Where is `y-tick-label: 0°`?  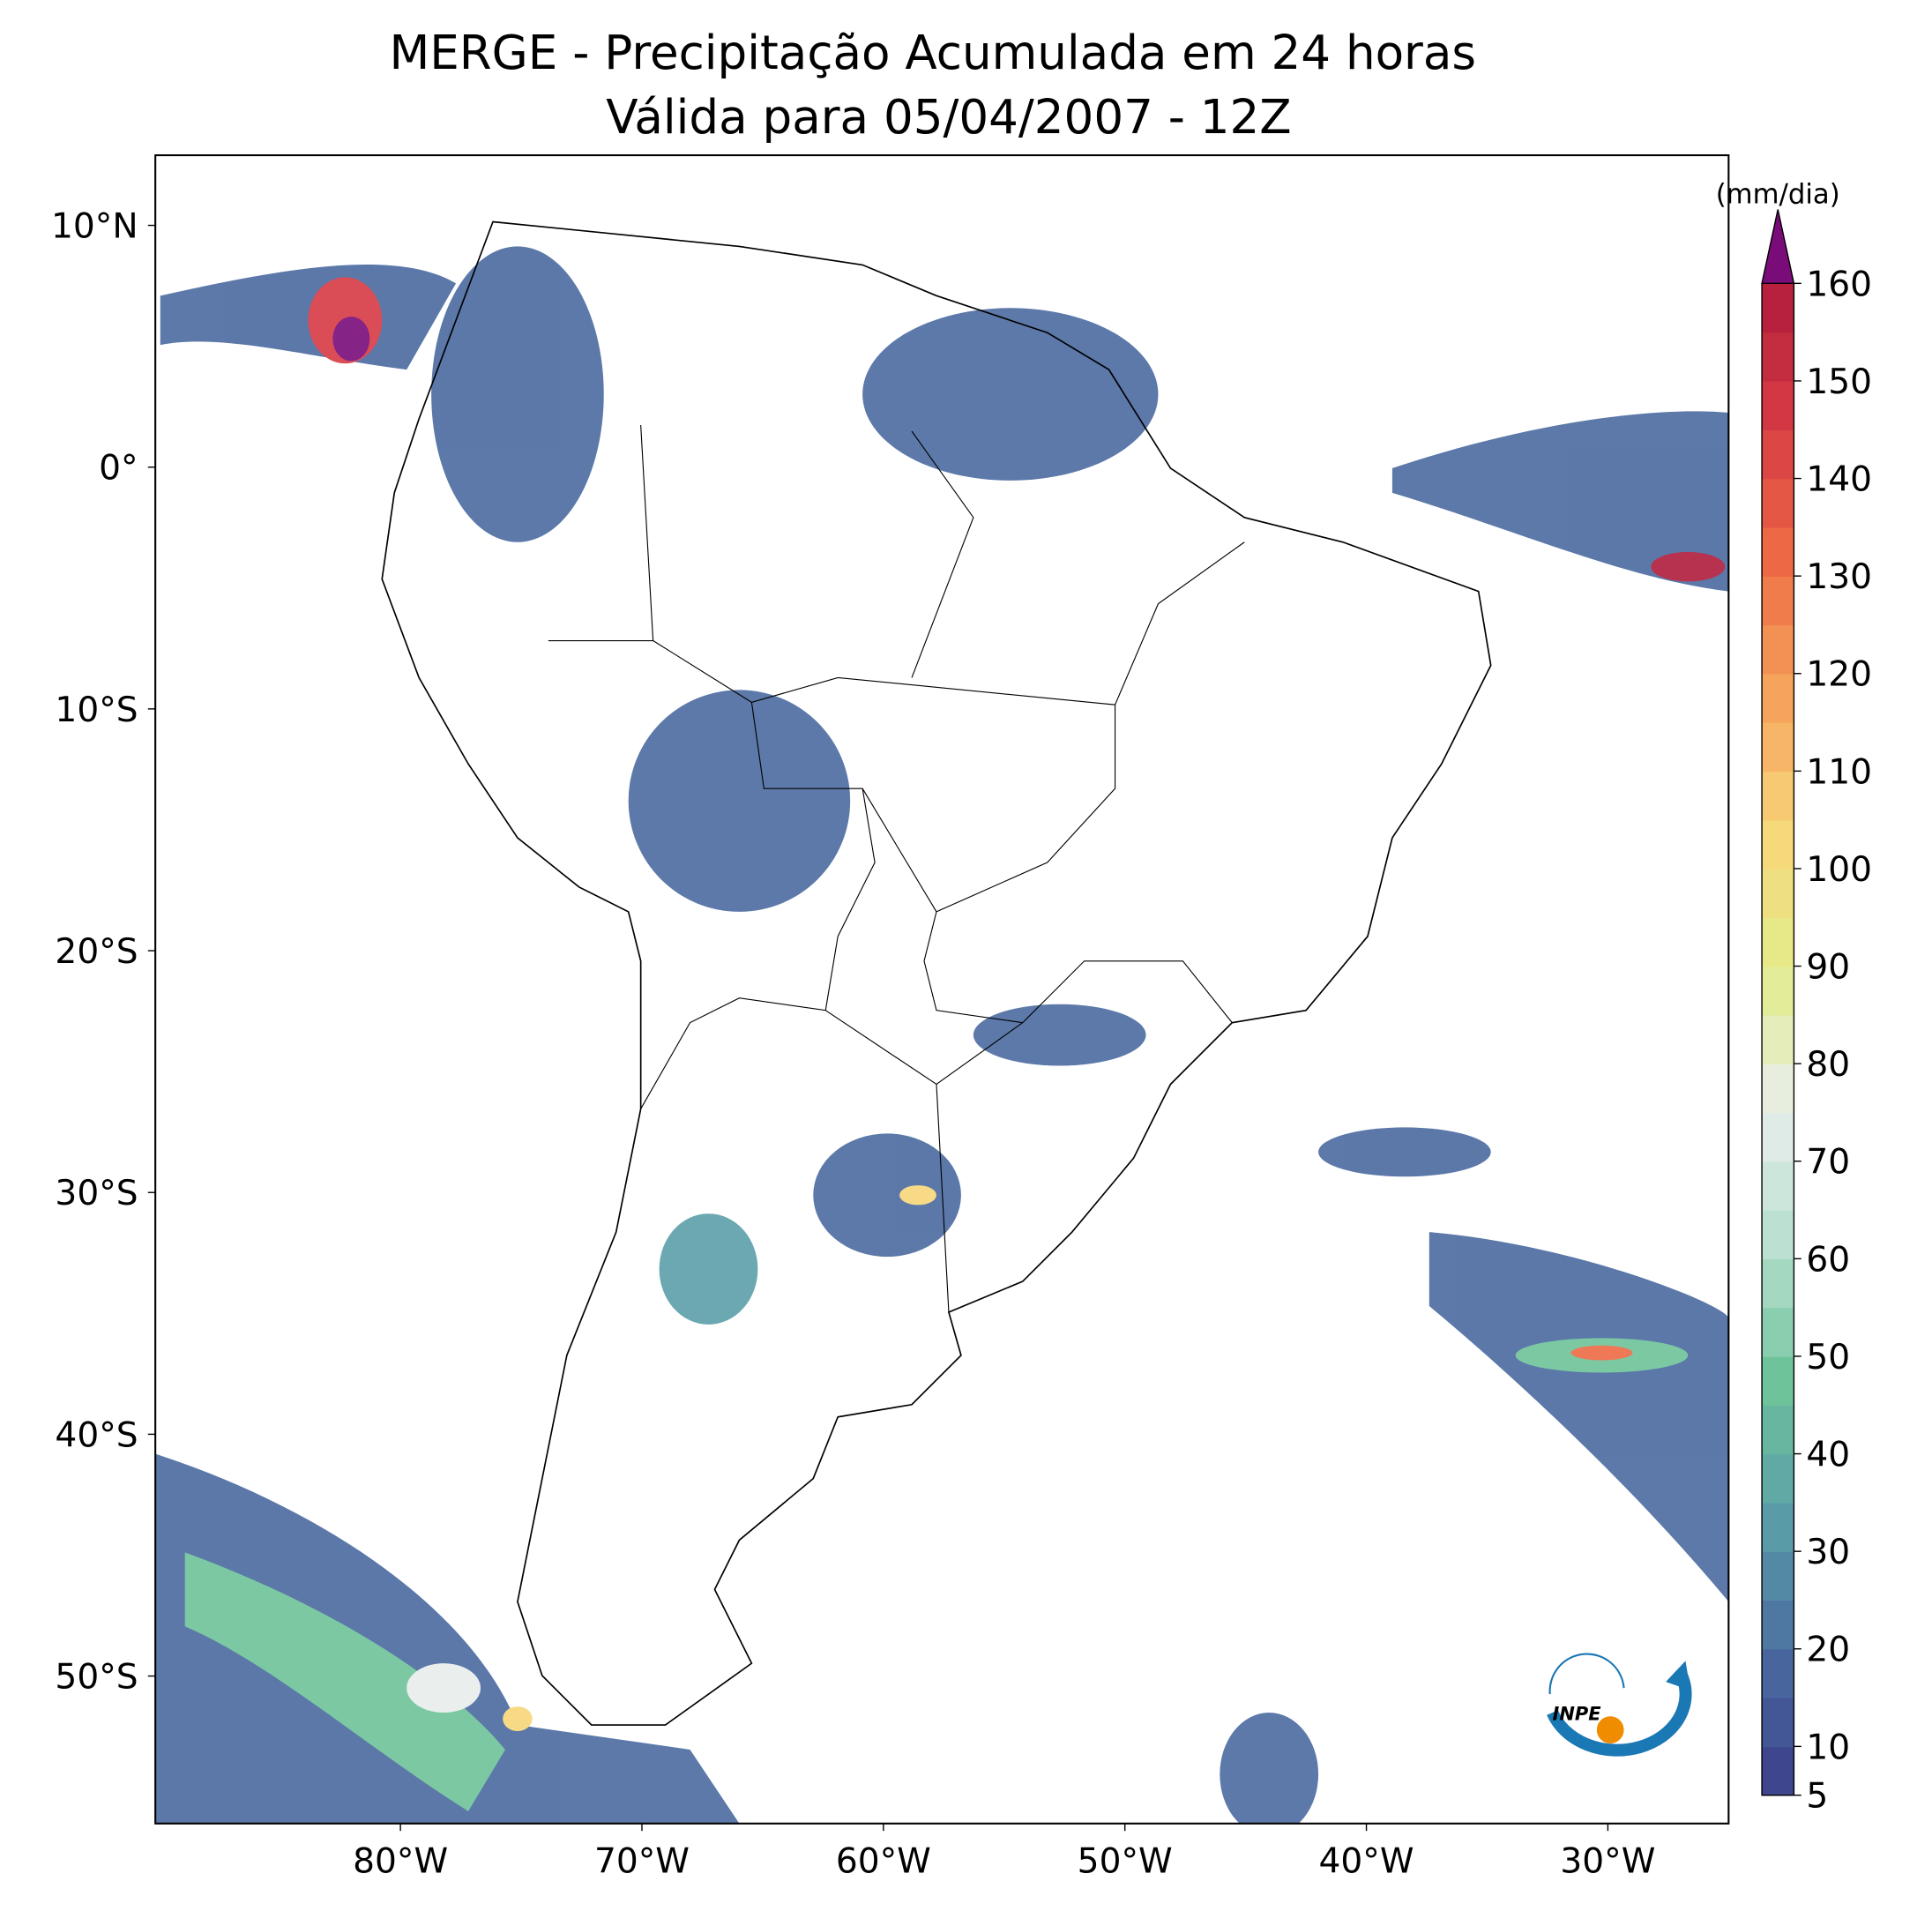 y-tick-label: 0° is located at coordinates (118, 469).